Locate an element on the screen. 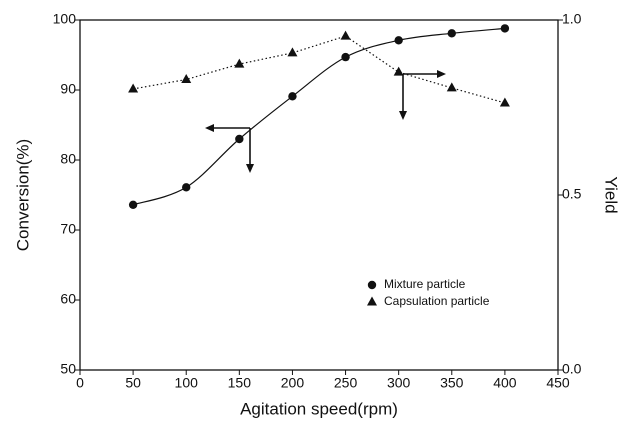  y2-tick-label: 1.0 is located at coordinates (572, 19).